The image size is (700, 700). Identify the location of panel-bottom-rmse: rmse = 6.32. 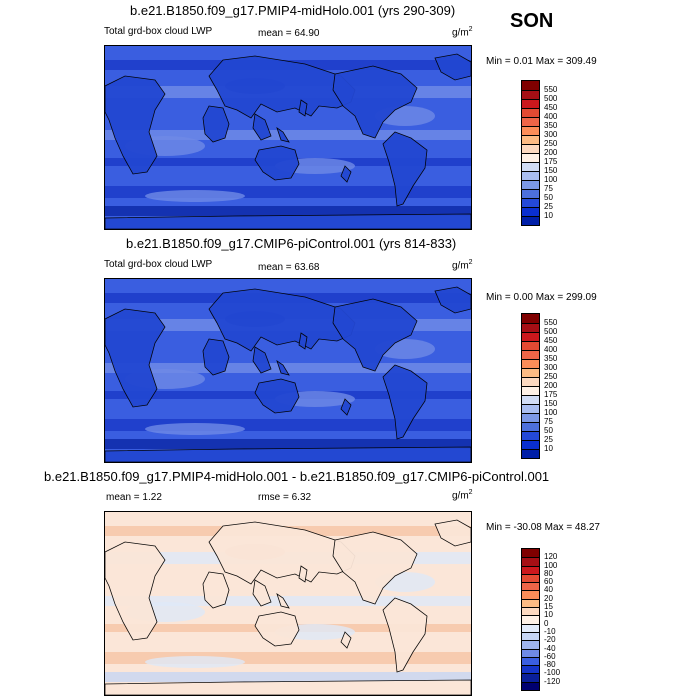
(285, 497).